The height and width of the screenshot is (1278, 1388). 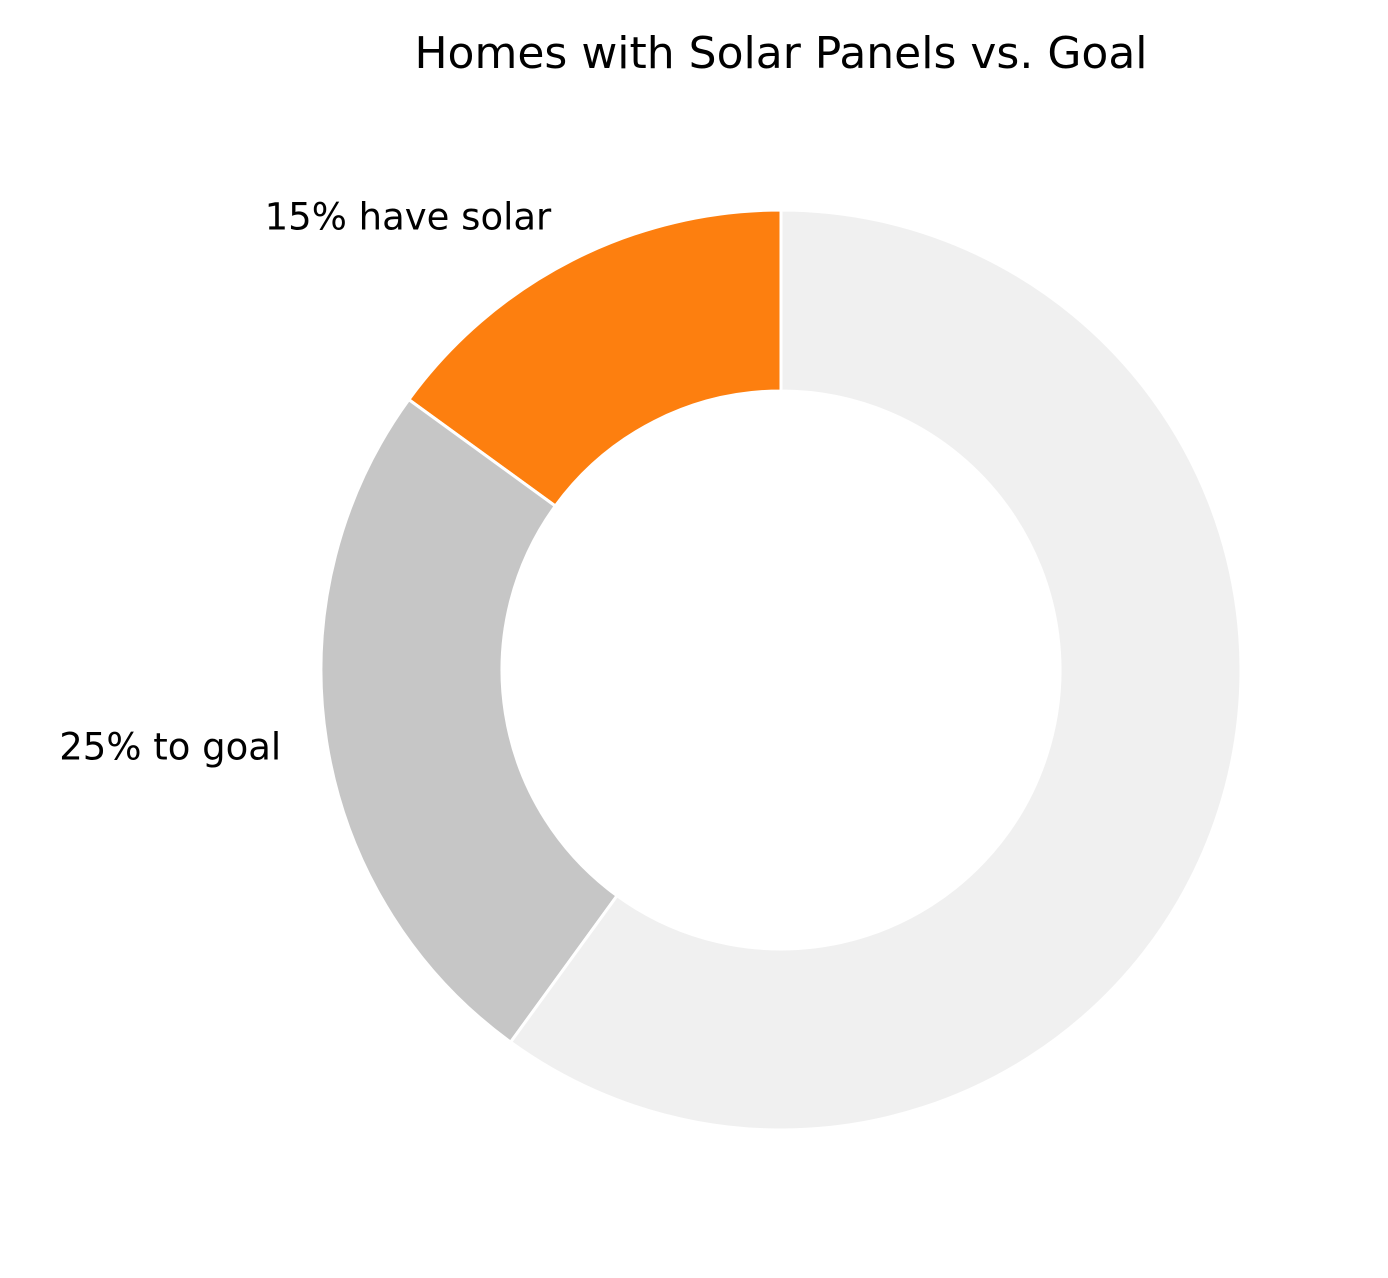 I want to click on slice-label: 25% to goal, so click(x=170, y=747).